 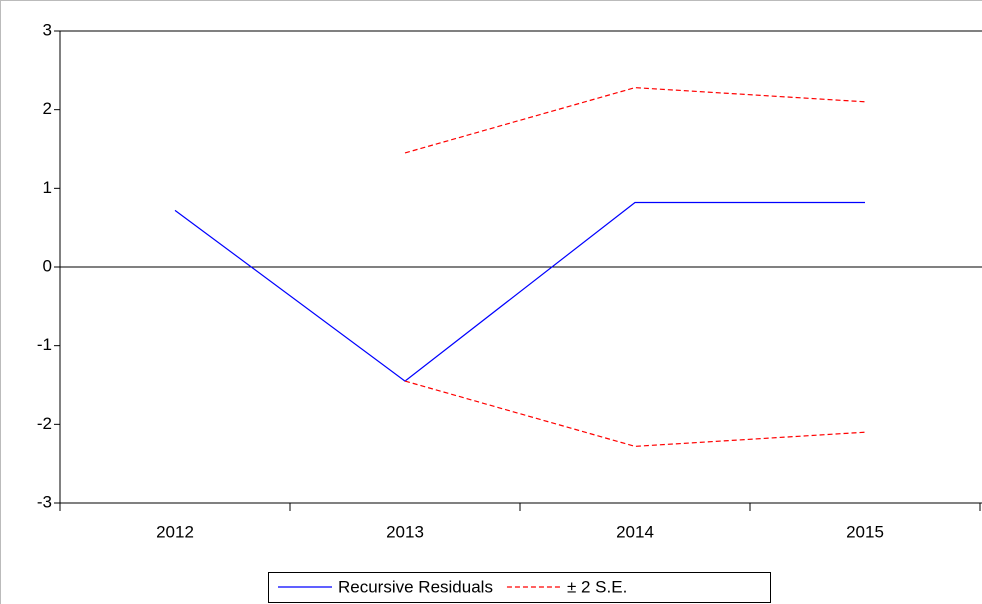 I want to click on y-tick-label: -2, so click(x=44, y=423).